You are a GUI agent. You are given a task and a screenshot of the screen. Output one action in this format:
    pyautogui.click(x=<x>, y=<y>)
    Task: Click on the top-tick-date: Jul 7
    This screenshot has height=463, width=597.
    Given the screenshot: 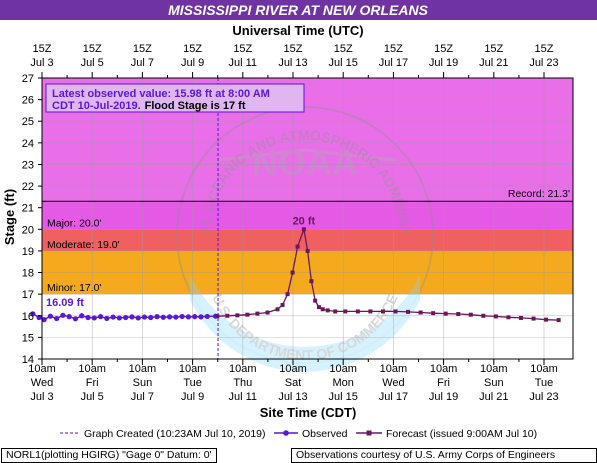 What is the action you would take?
    pyautogui.click(x=142, y=63)
    